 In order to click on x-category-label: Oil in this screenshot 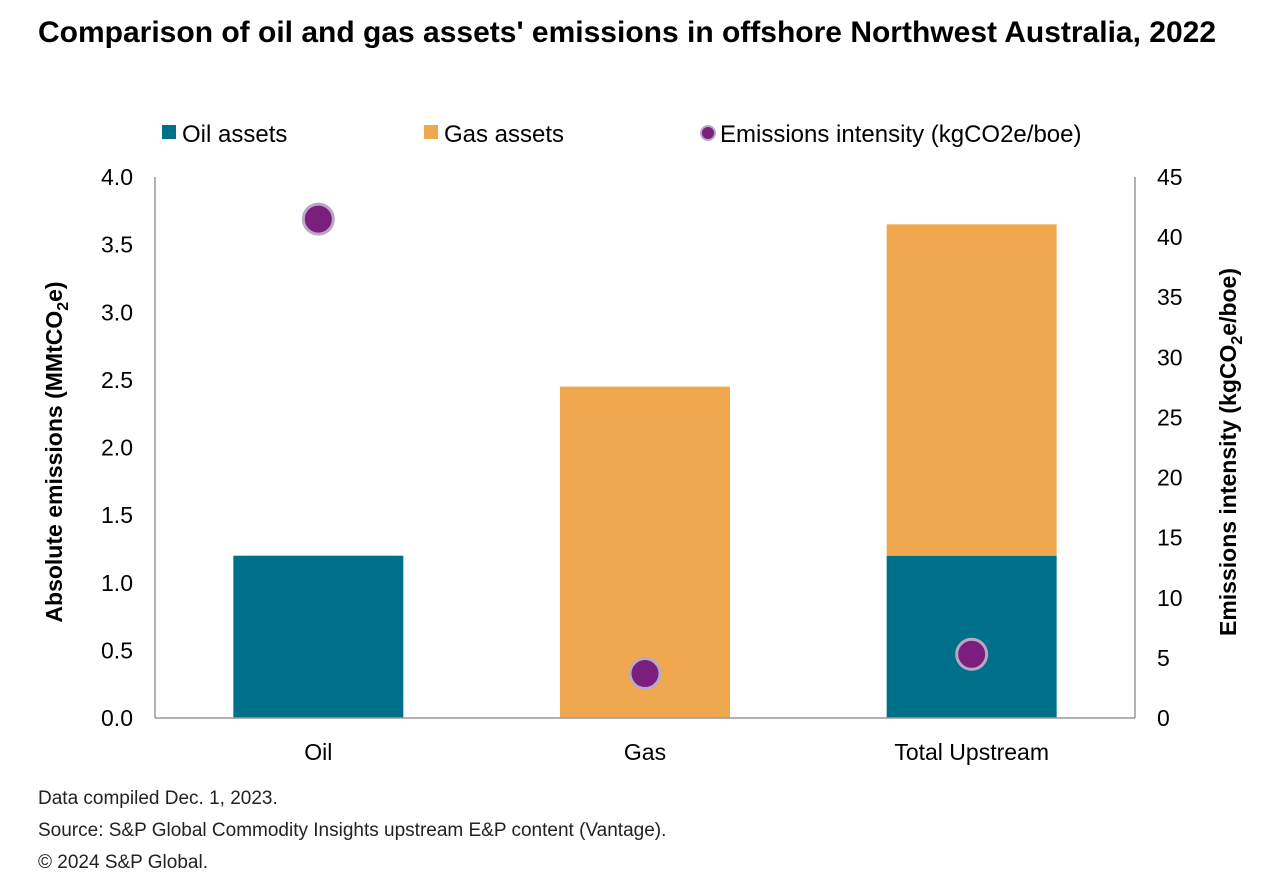, I will do `click(318, 752)`.